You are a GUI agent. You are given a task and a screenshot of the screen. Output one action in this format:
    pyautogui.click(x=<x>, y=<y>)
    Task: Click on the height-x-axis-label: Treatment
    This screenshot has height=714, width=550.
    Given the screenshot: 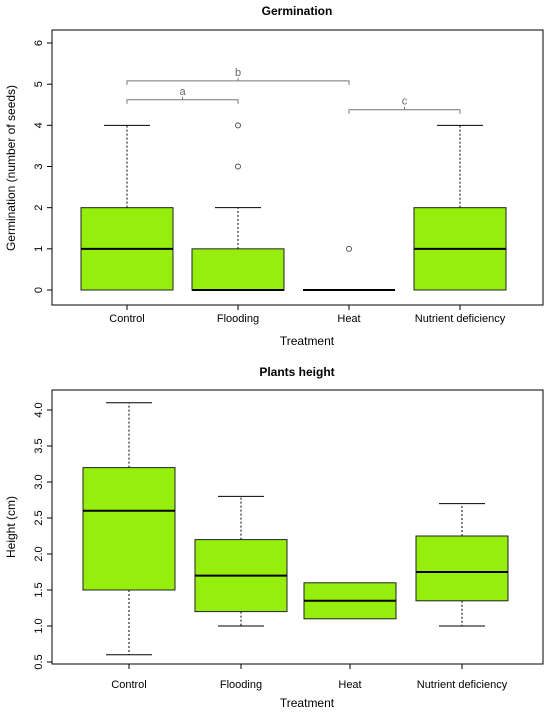 What is the action you would take?
    pyautogui.click(x=307, y=703)
    